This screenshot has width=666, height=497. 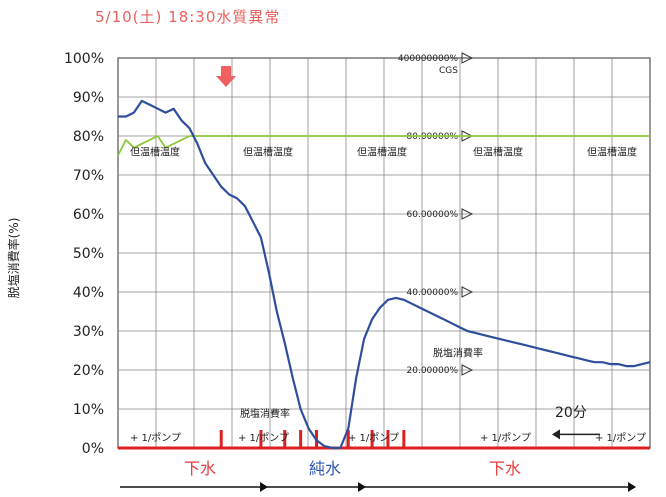 I want to click on right-tick-label: 60.00000%, so click(x=433, y=215).